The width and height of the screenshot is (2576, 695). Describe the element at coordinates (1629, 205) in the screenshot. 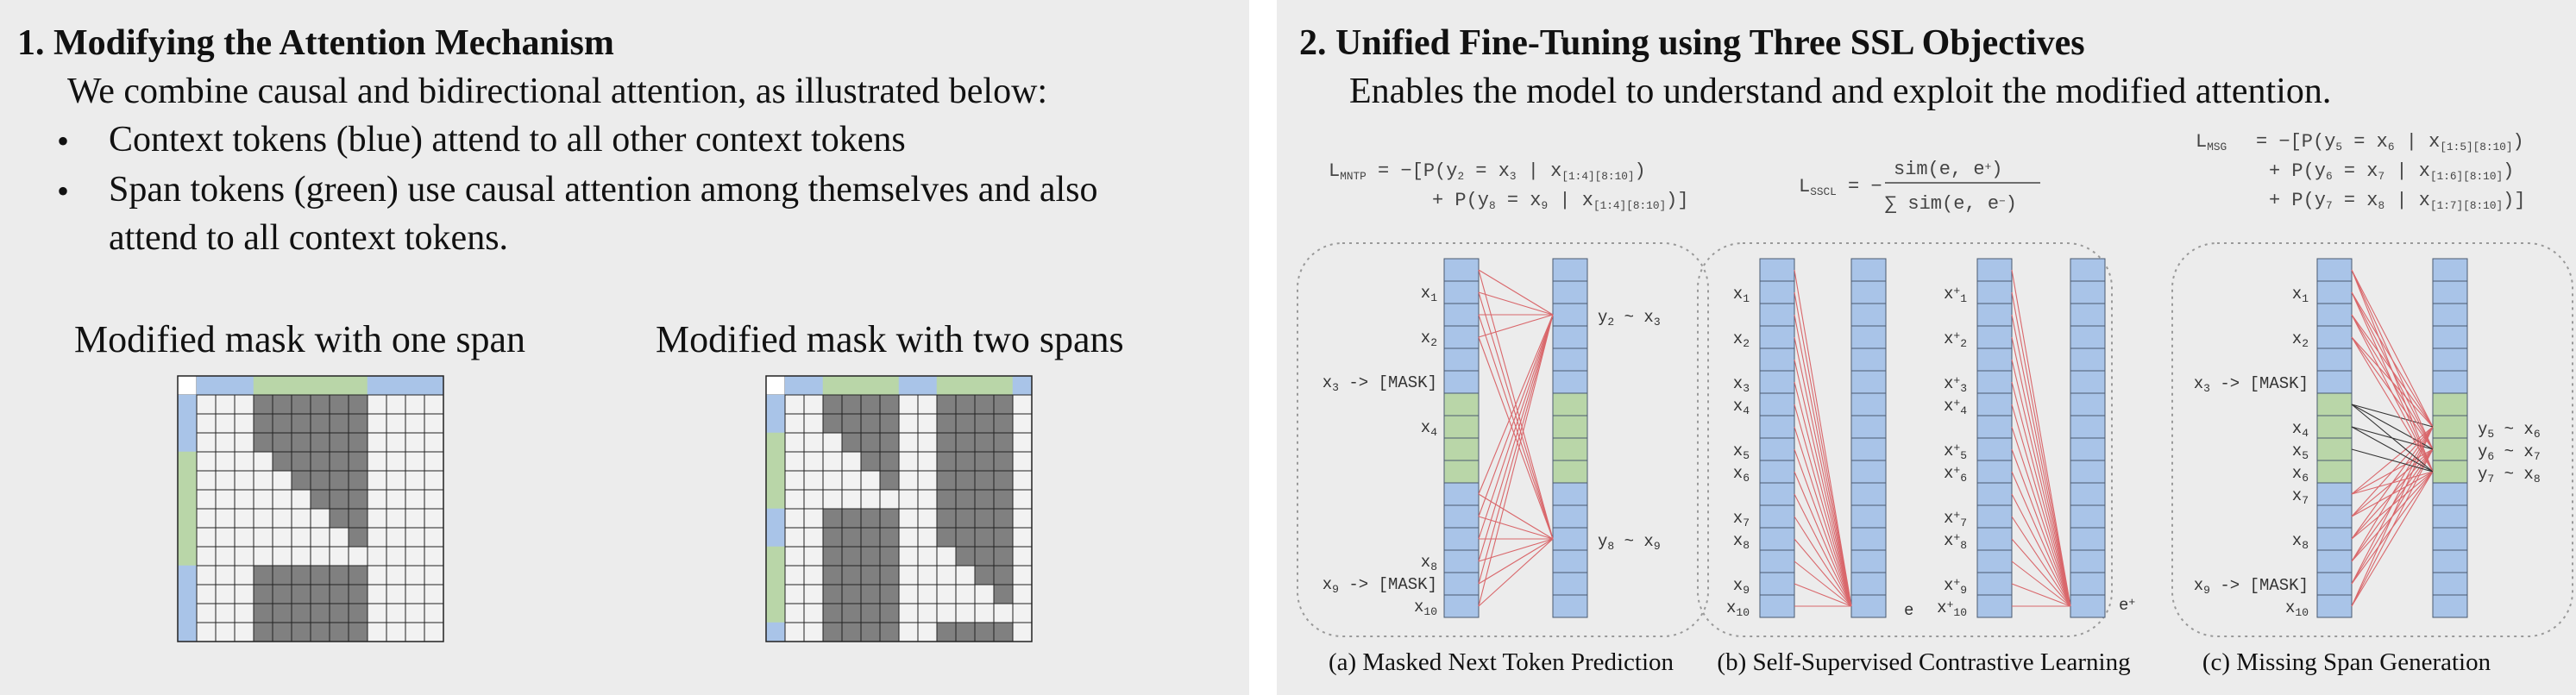

I see `formula-part: [1:4][8:10]` at that location.